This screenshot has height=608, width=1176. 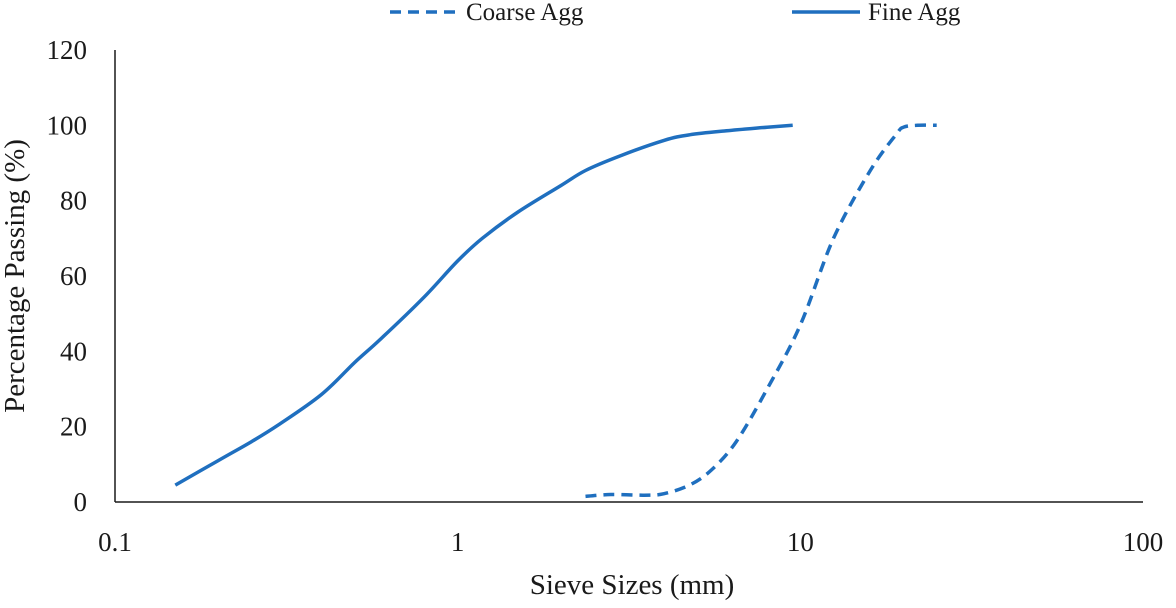 I want to click on x-tick-label: 1, so click(x=458, y=542).